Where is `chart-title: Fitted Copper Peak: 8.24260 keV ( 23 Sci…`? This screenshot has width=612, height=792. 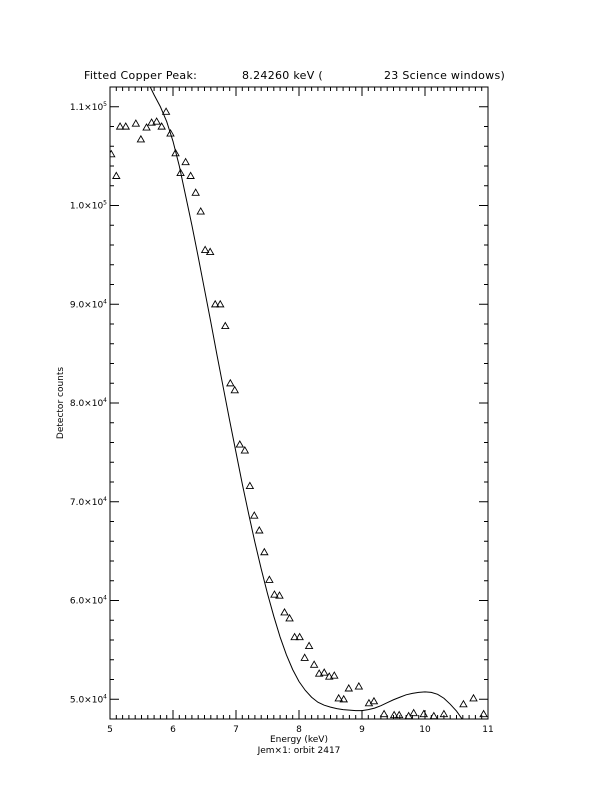 chart-title: Fitted Copper Peak: 8.24260 keV ( 23 Sci… is located at coordinates (294, 75).